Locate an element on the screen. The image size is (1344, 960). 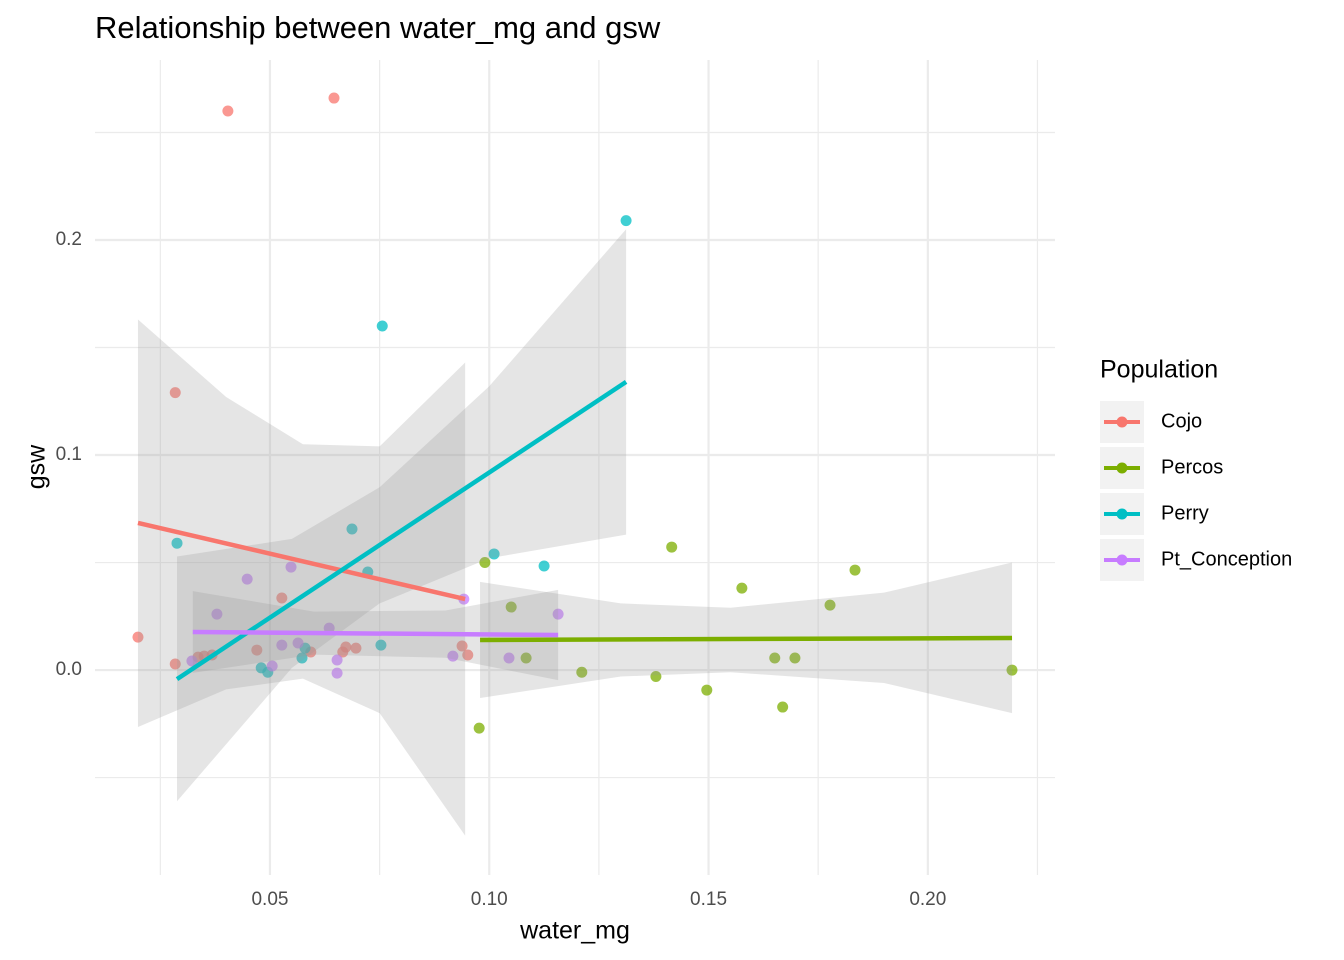
y-tick-label: 0.0 is located at coordinates (69, 669).